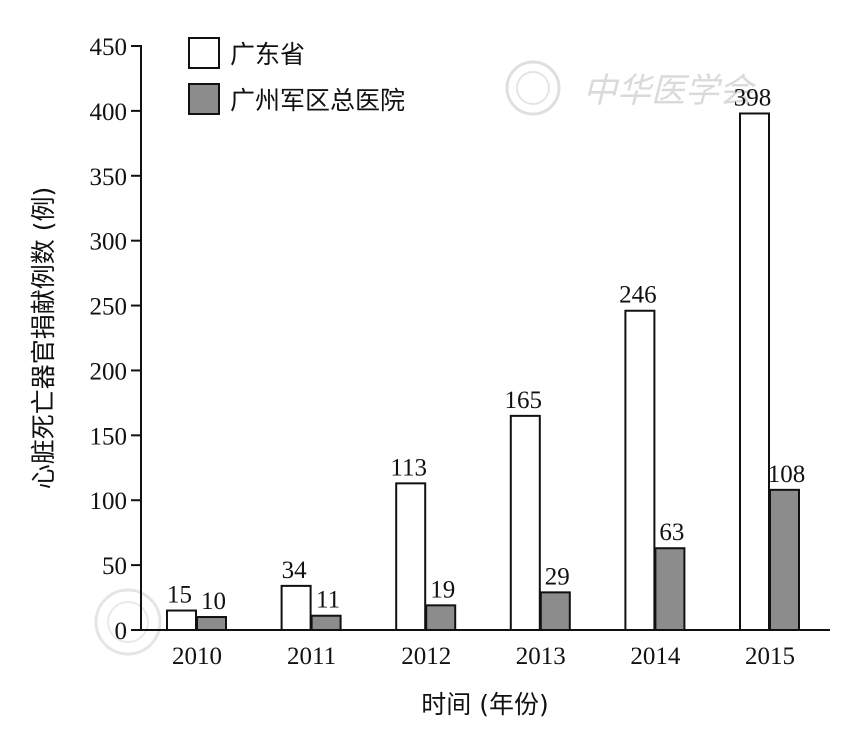 Image resolution: width=850 pixels, height=747 pixels. What do you see at coordinates (524, 400) in the screenshot?
I see `data-label: 165` at bounding box center [524, 400].